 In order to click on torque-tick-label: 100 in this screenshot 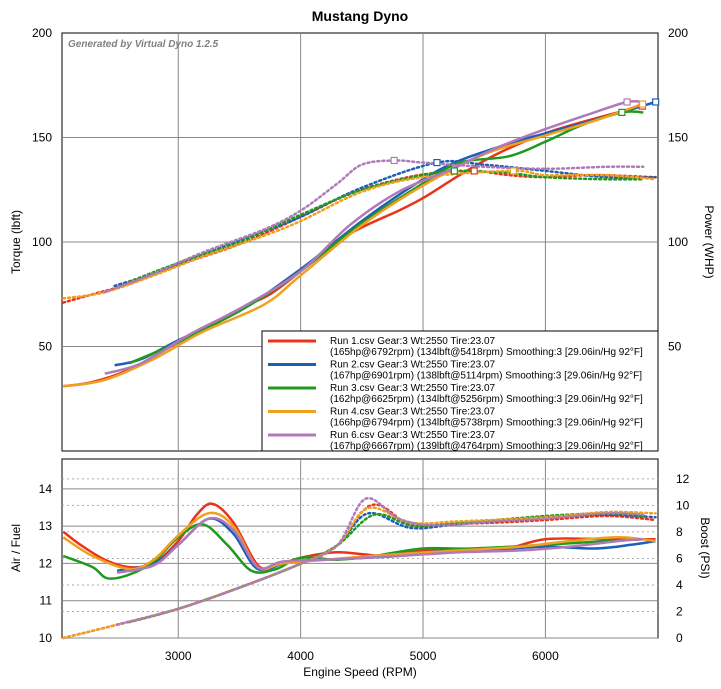, I will do `click(42, 242)`.